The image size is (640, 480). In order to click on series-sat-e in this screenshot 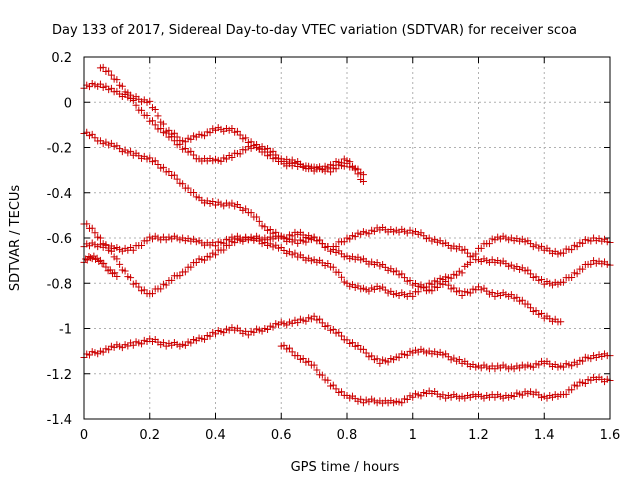, I will do `click(347, 259)`.